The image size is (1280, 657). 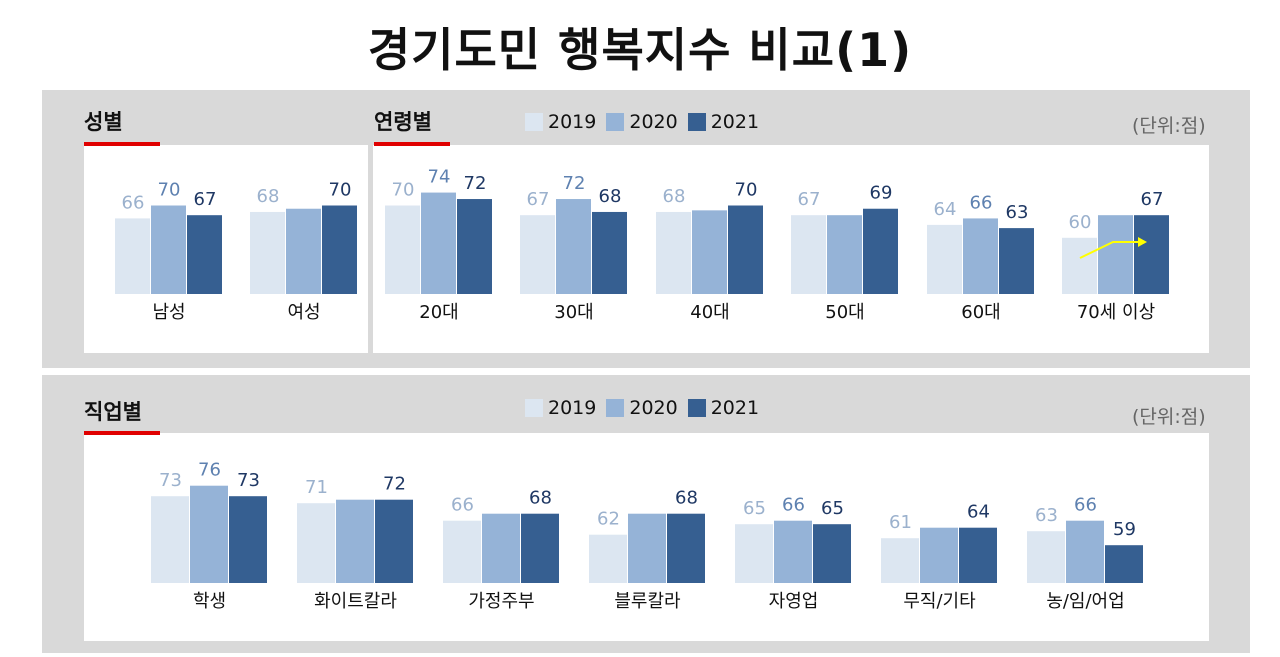 What do you see at coordinates (113, 412) in the screenshot?
I see `job-section-label: 직업별` at bounding box center [113, 412].